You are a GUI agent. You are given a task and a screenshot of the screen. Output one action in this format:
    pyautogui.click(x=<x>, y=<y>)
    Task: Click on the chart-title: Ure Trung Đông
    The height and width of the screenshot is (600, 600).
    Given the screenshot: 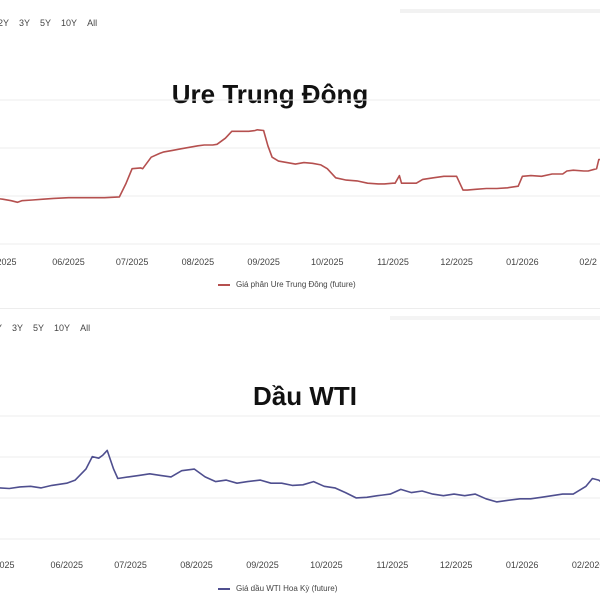 What is the action you would take?
    pyautogui.click(x=270, y=94)
    